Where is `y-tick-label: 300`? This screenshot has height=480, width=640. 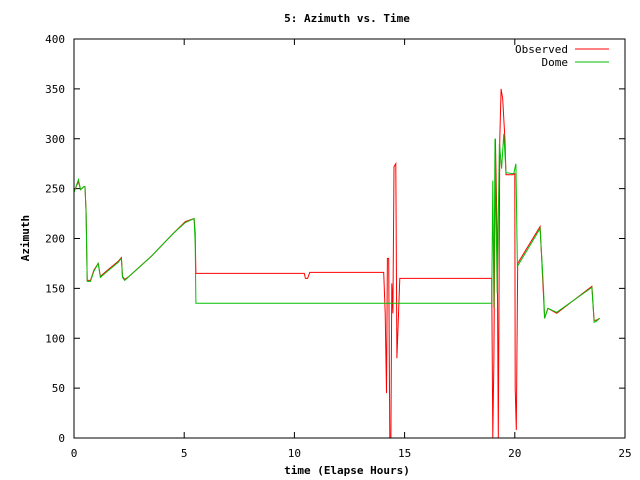
y-tick-label: 300 is located at coordinates (55, 139).